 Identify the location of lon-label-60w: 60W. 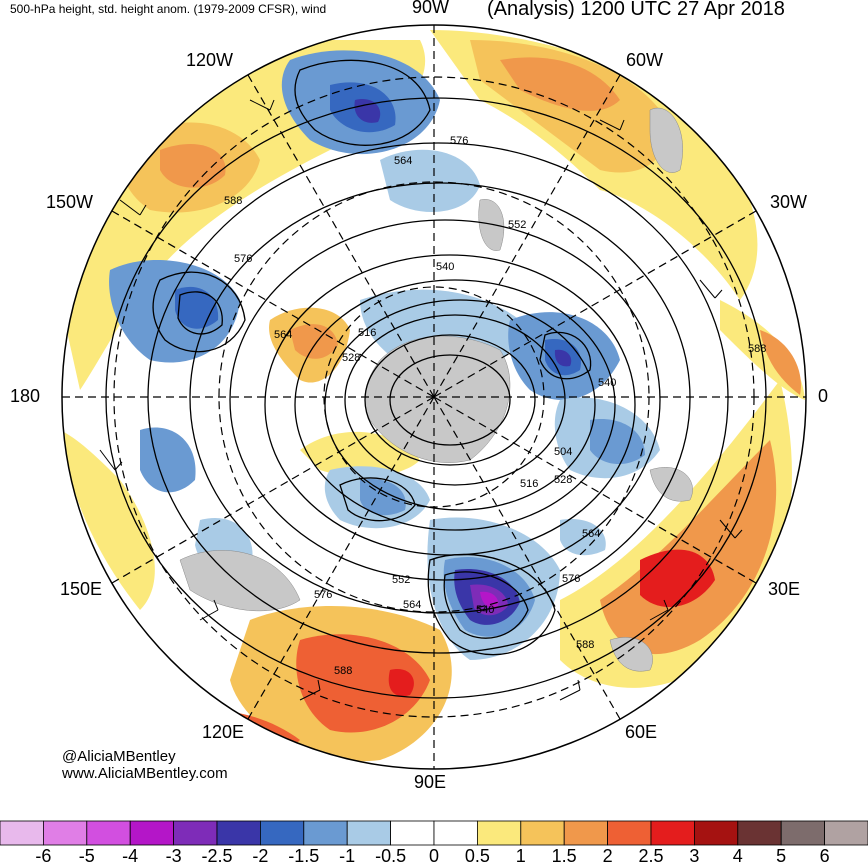
(645, 60).